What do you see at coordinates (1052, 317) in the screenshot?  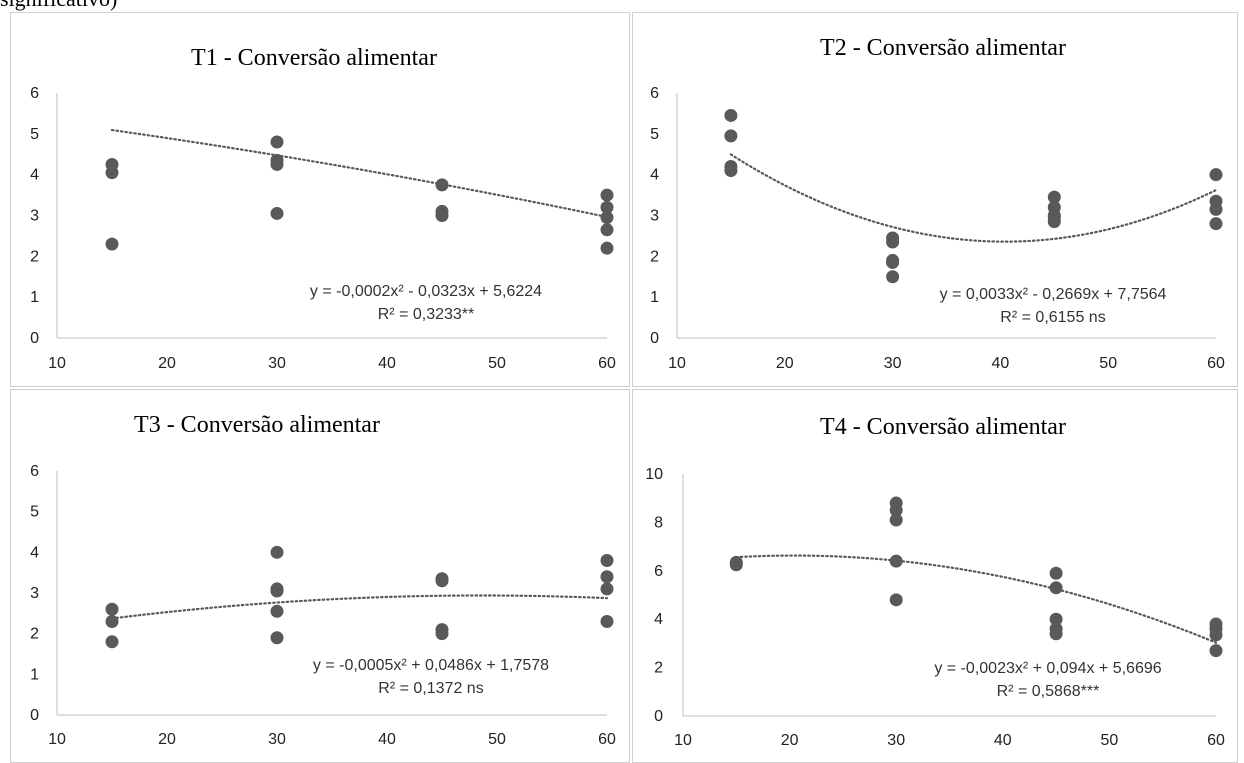 I see `r-squared-label: R² = 0,6155 ns` at bounding box center [1052, 317].